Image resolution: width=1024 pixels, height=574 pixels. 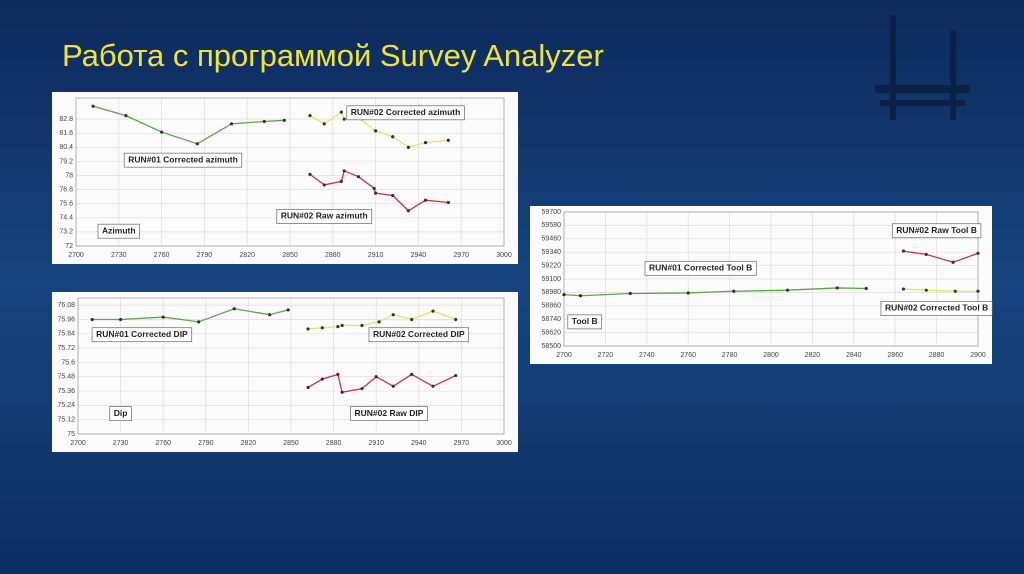 I want to click on y-tick-label: 75.12, so click(x=66, y=420).